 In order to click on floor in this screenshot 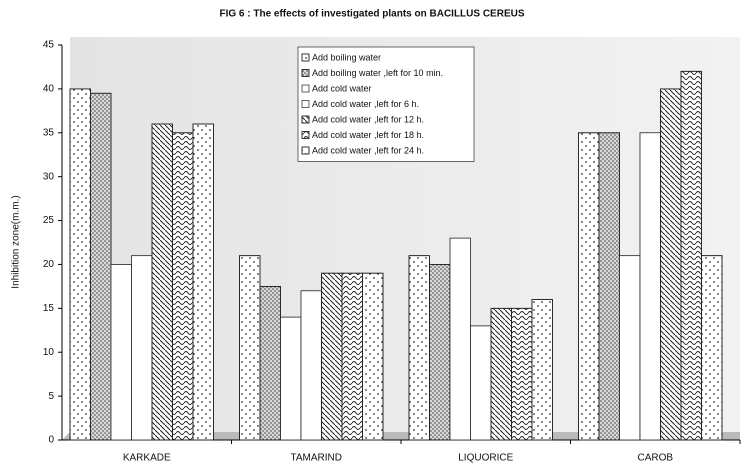, I will do `click(401, 436)`.